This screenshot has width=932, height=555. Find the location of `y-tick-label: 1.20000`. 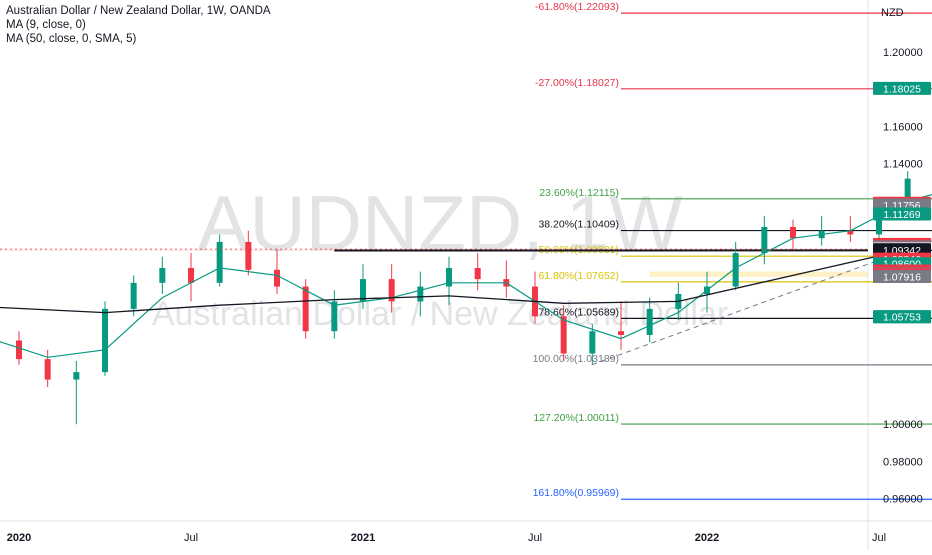

y-tick-label: 1.20000 is located at coordinates (903, 53).